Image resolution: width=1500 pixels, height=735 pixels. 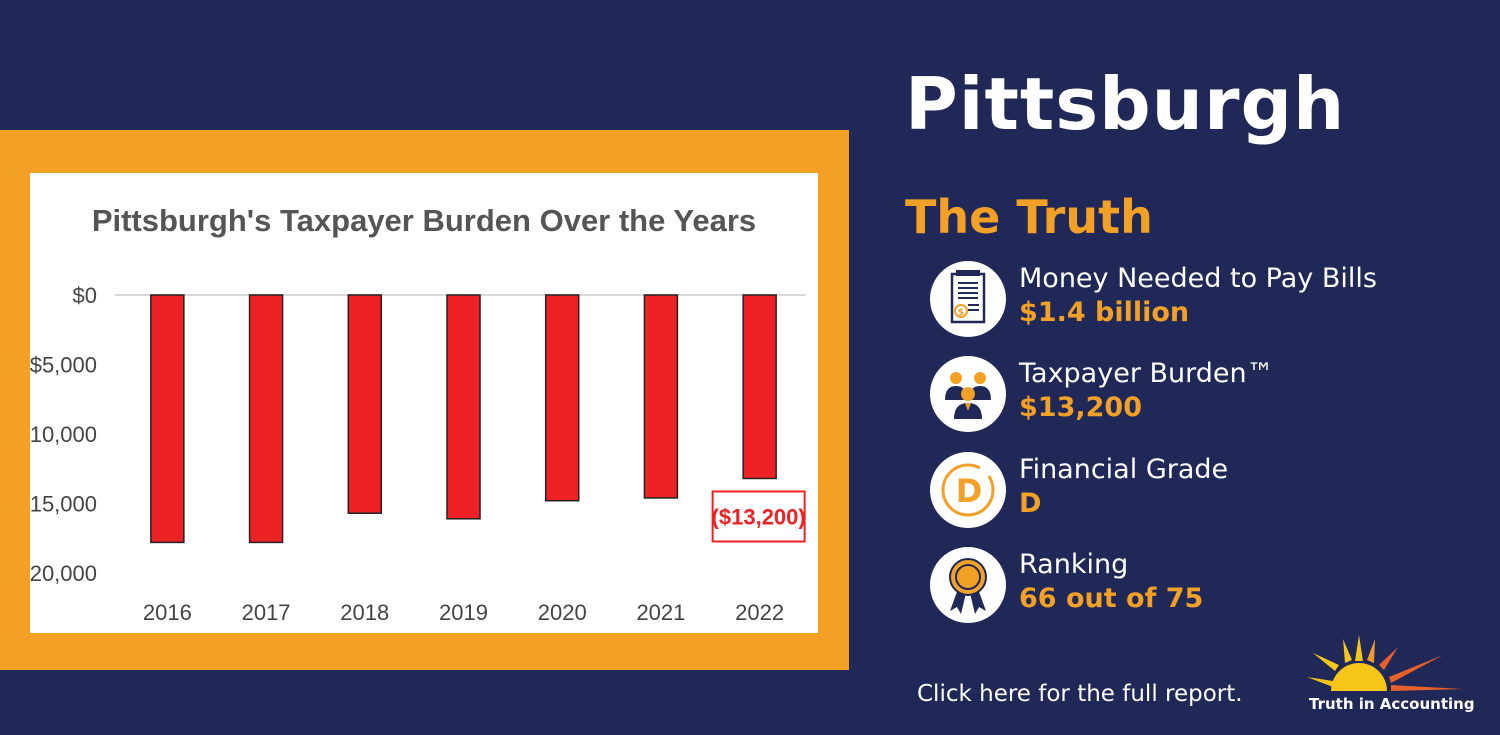 What do you see at coordinates (63, 573) in the screenshot?
I see `y-tick-label: $20,000` at bounding box center [63, 573].